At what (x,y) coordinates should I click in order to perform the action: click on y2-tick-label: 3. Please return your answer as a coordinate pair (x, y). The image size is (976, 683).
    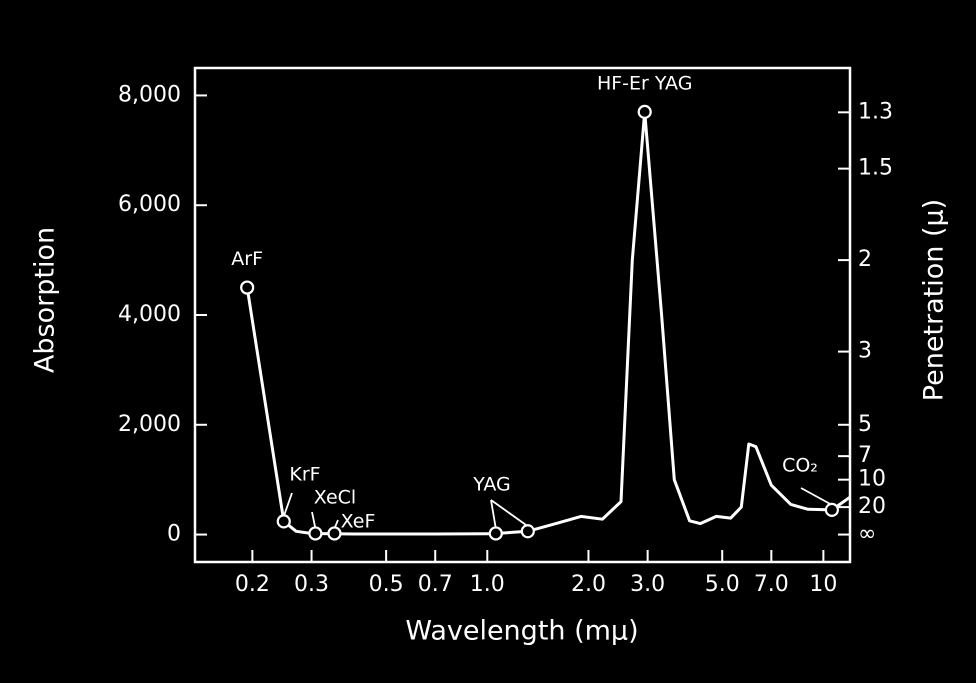
    Looking at the image, I should click on (865, 351).